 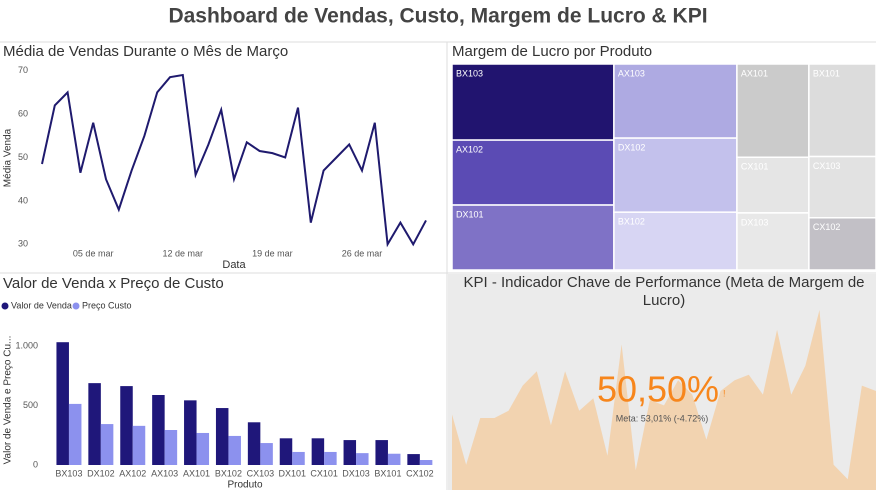 What do you see at coordinates (469, 73) in the screenshot?
I see `cell-label: BX103` at bounding box center [469, 73].